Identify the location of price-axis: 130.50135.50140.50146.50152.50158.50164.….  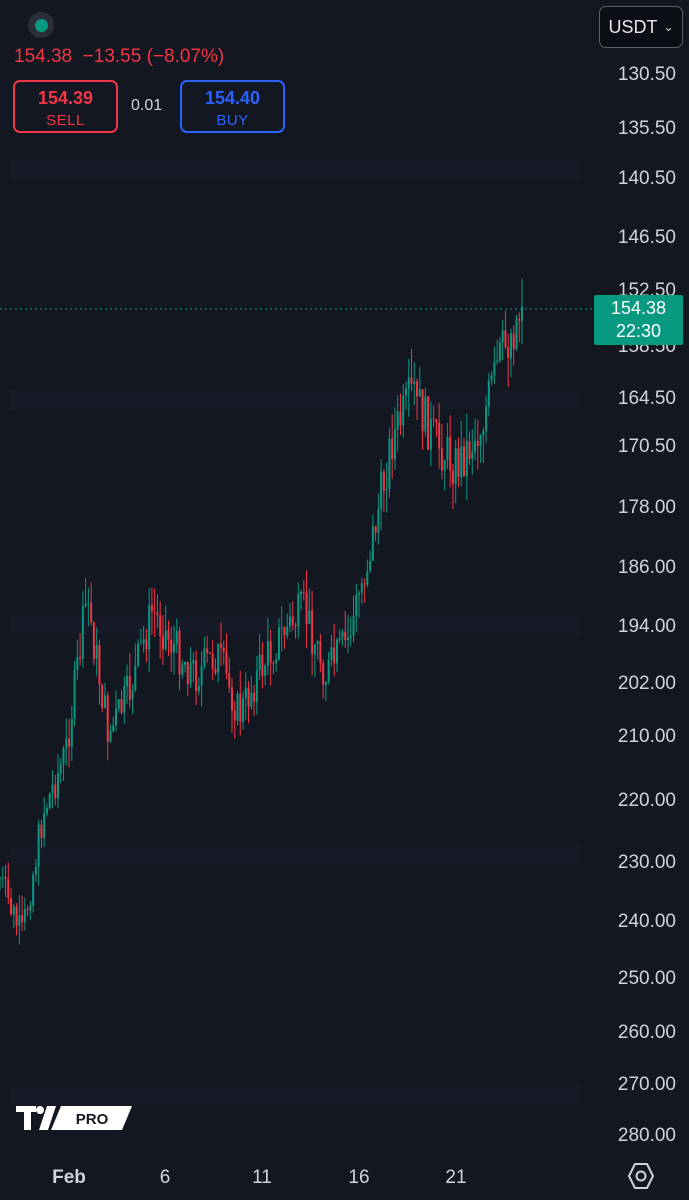
(647, 605).